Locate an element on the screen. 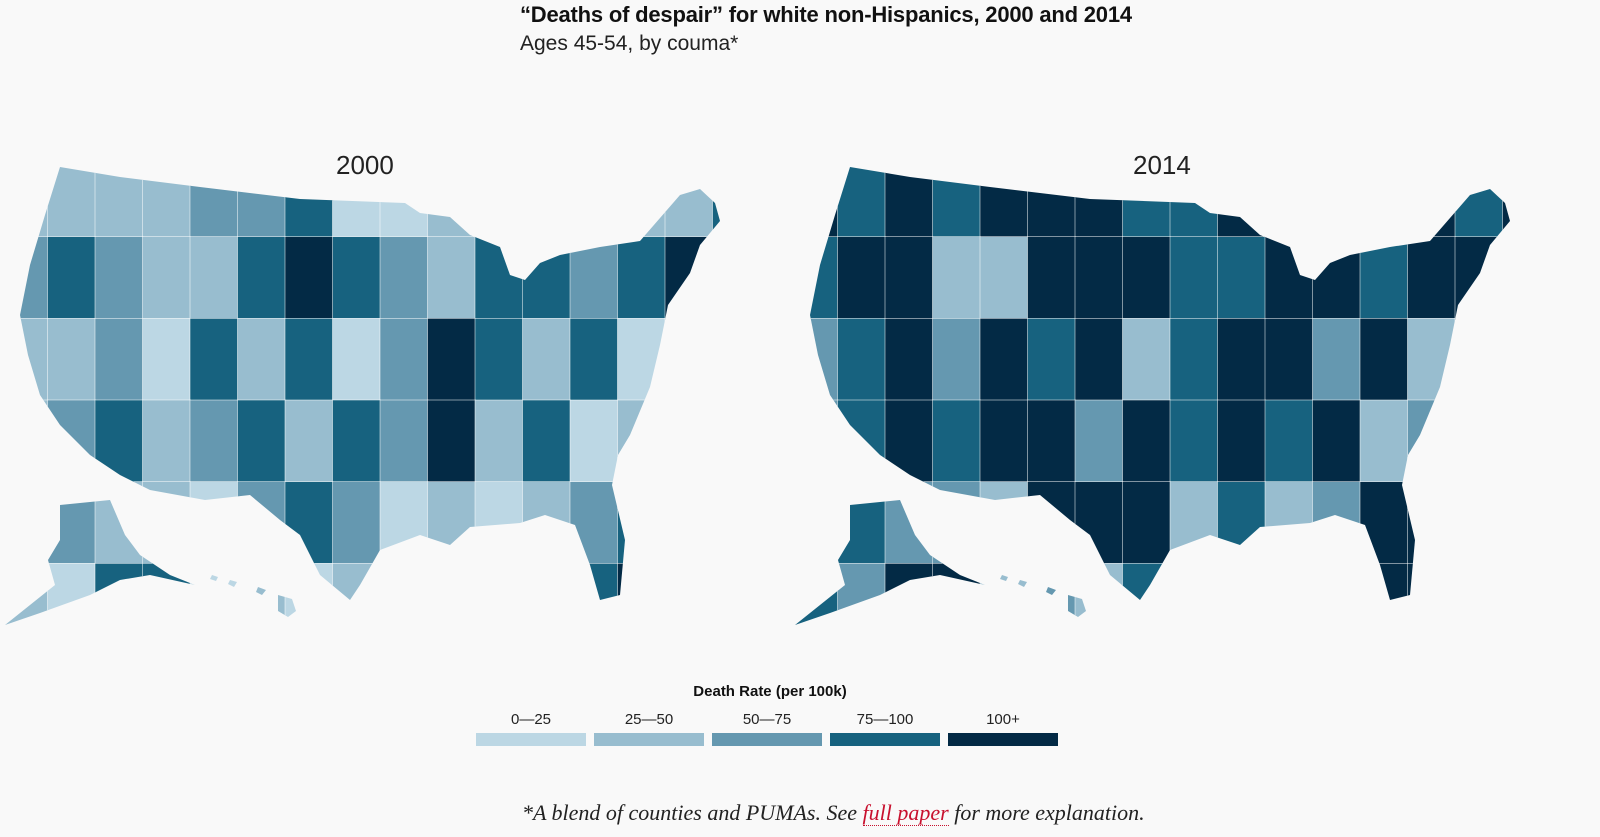 Image resolution: width=1600 pixels, height=837 pixels. legend-label: 50—75 is located at coordinates (767, 719).